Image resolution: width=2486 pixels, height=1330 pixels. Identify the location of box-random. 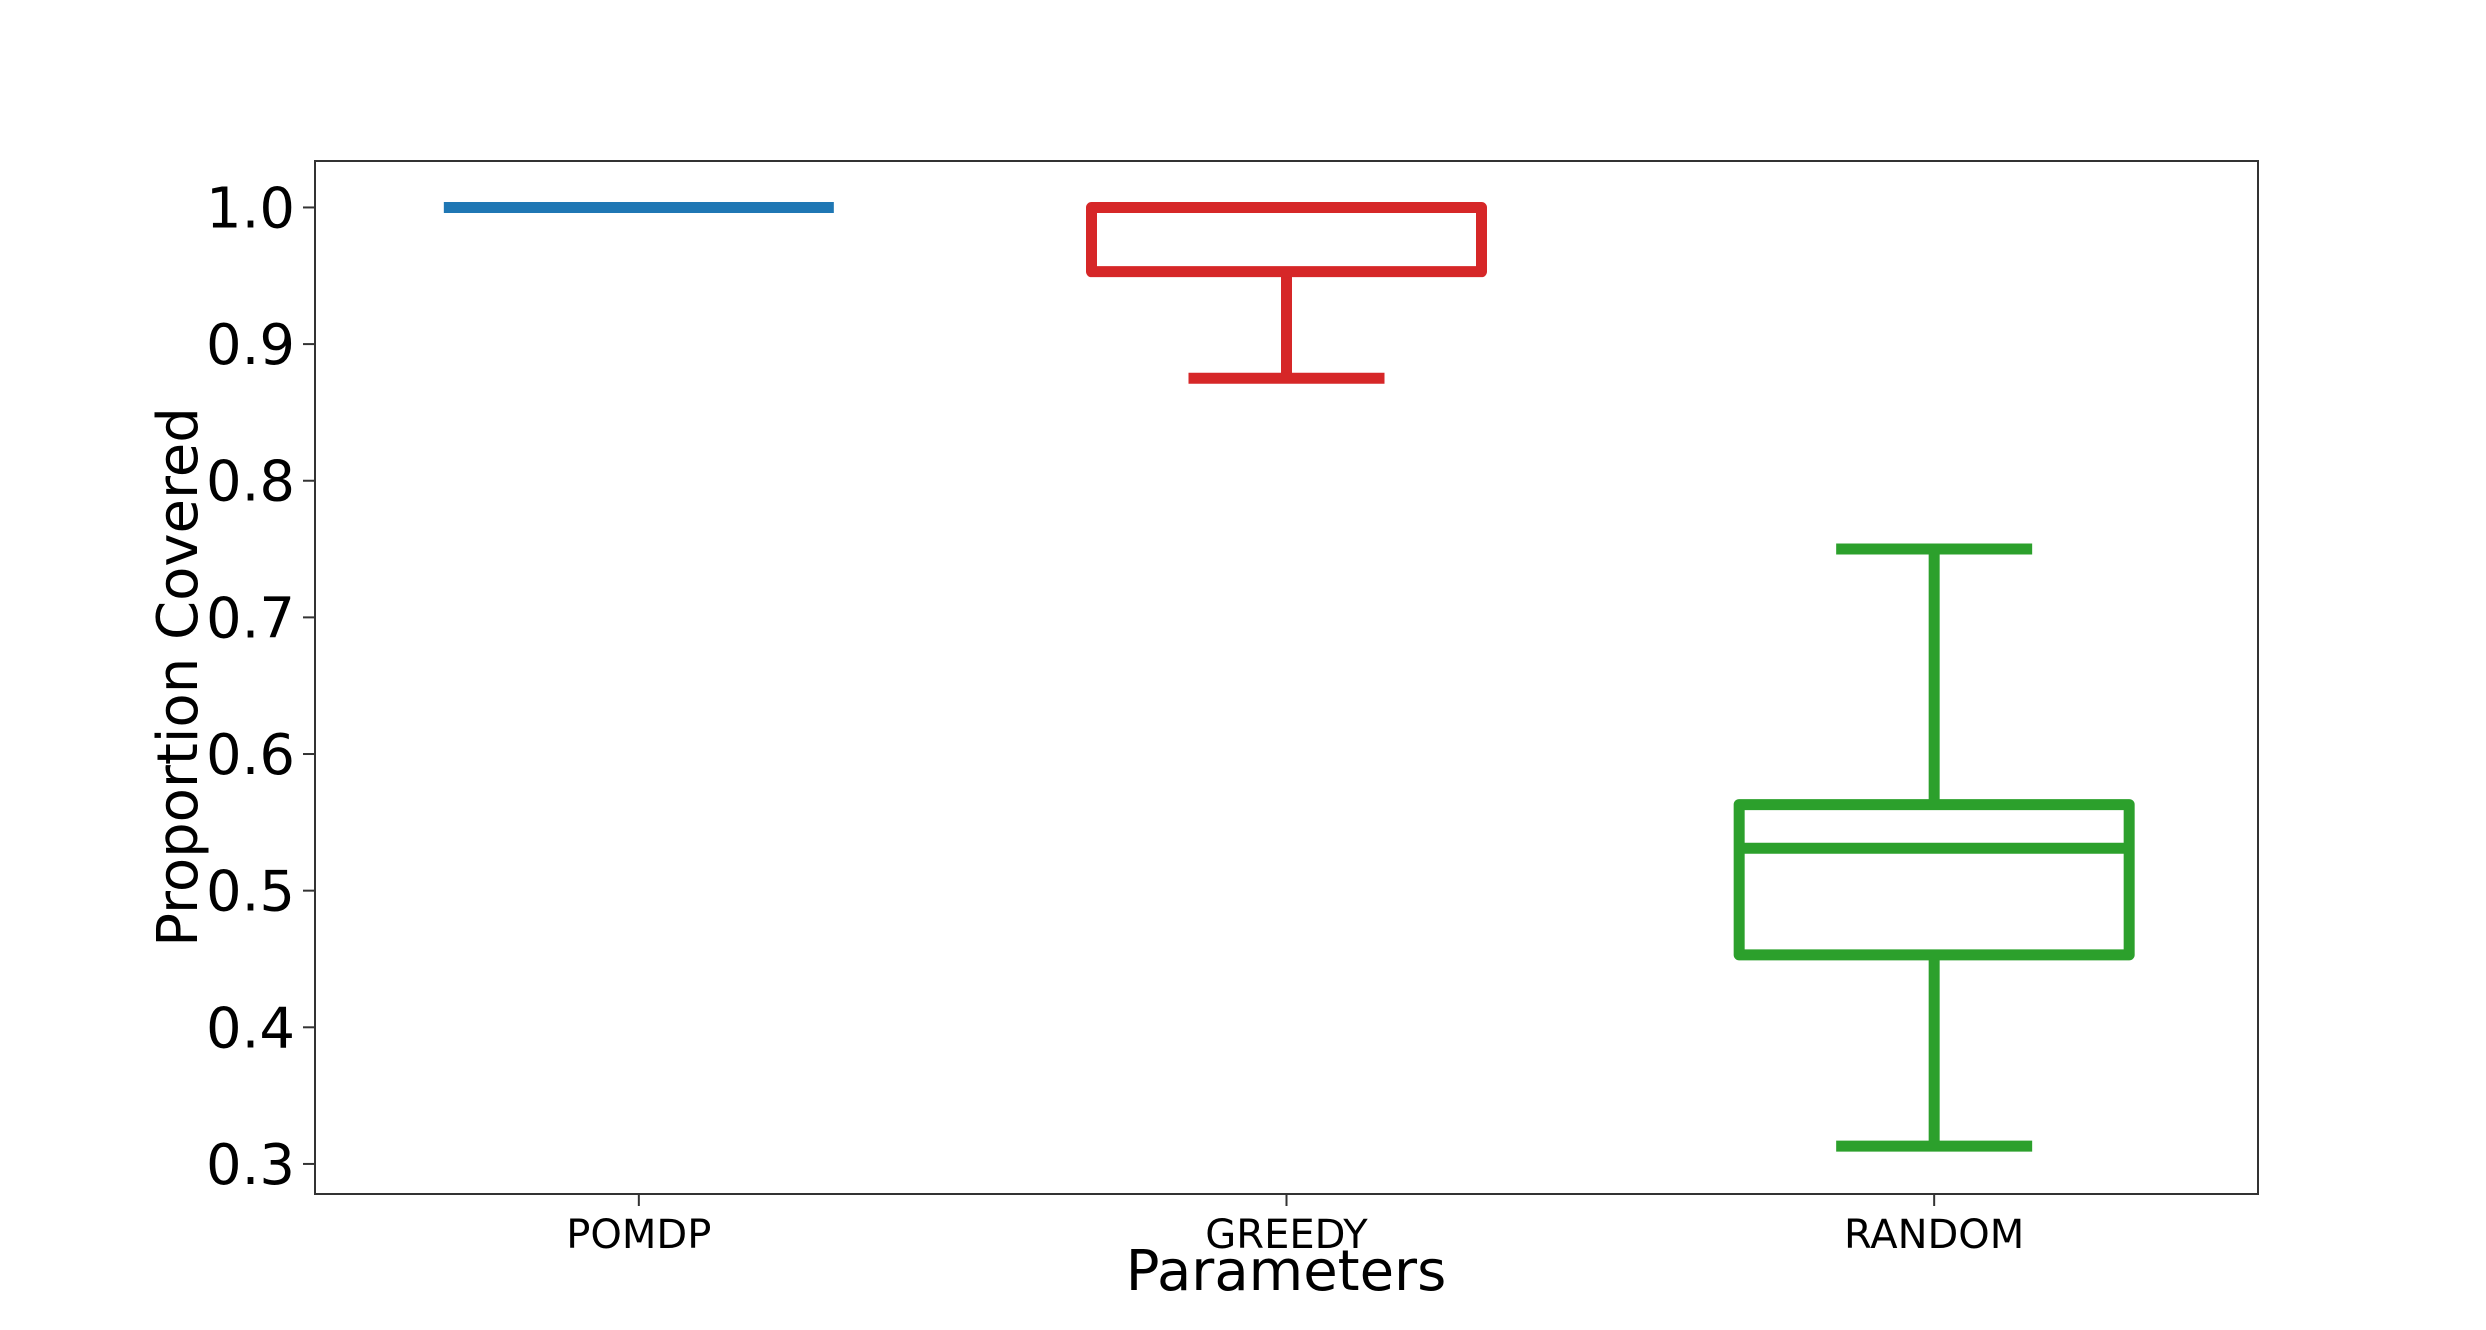
(1934, 847).